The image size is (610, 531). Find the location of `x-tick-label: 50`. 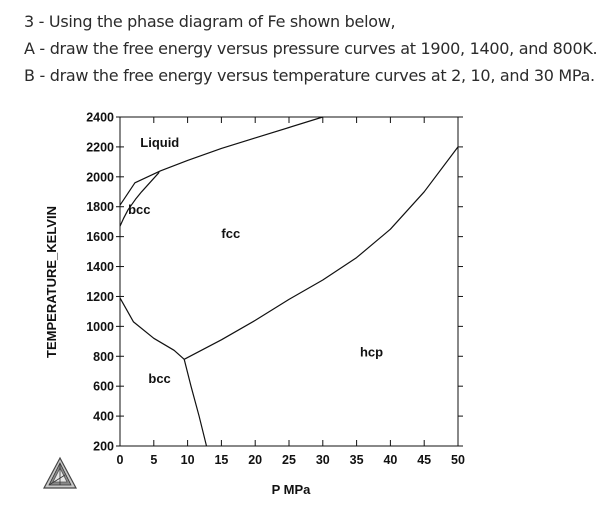

x-tick-label: 50 is located at coordinates (458, 460).